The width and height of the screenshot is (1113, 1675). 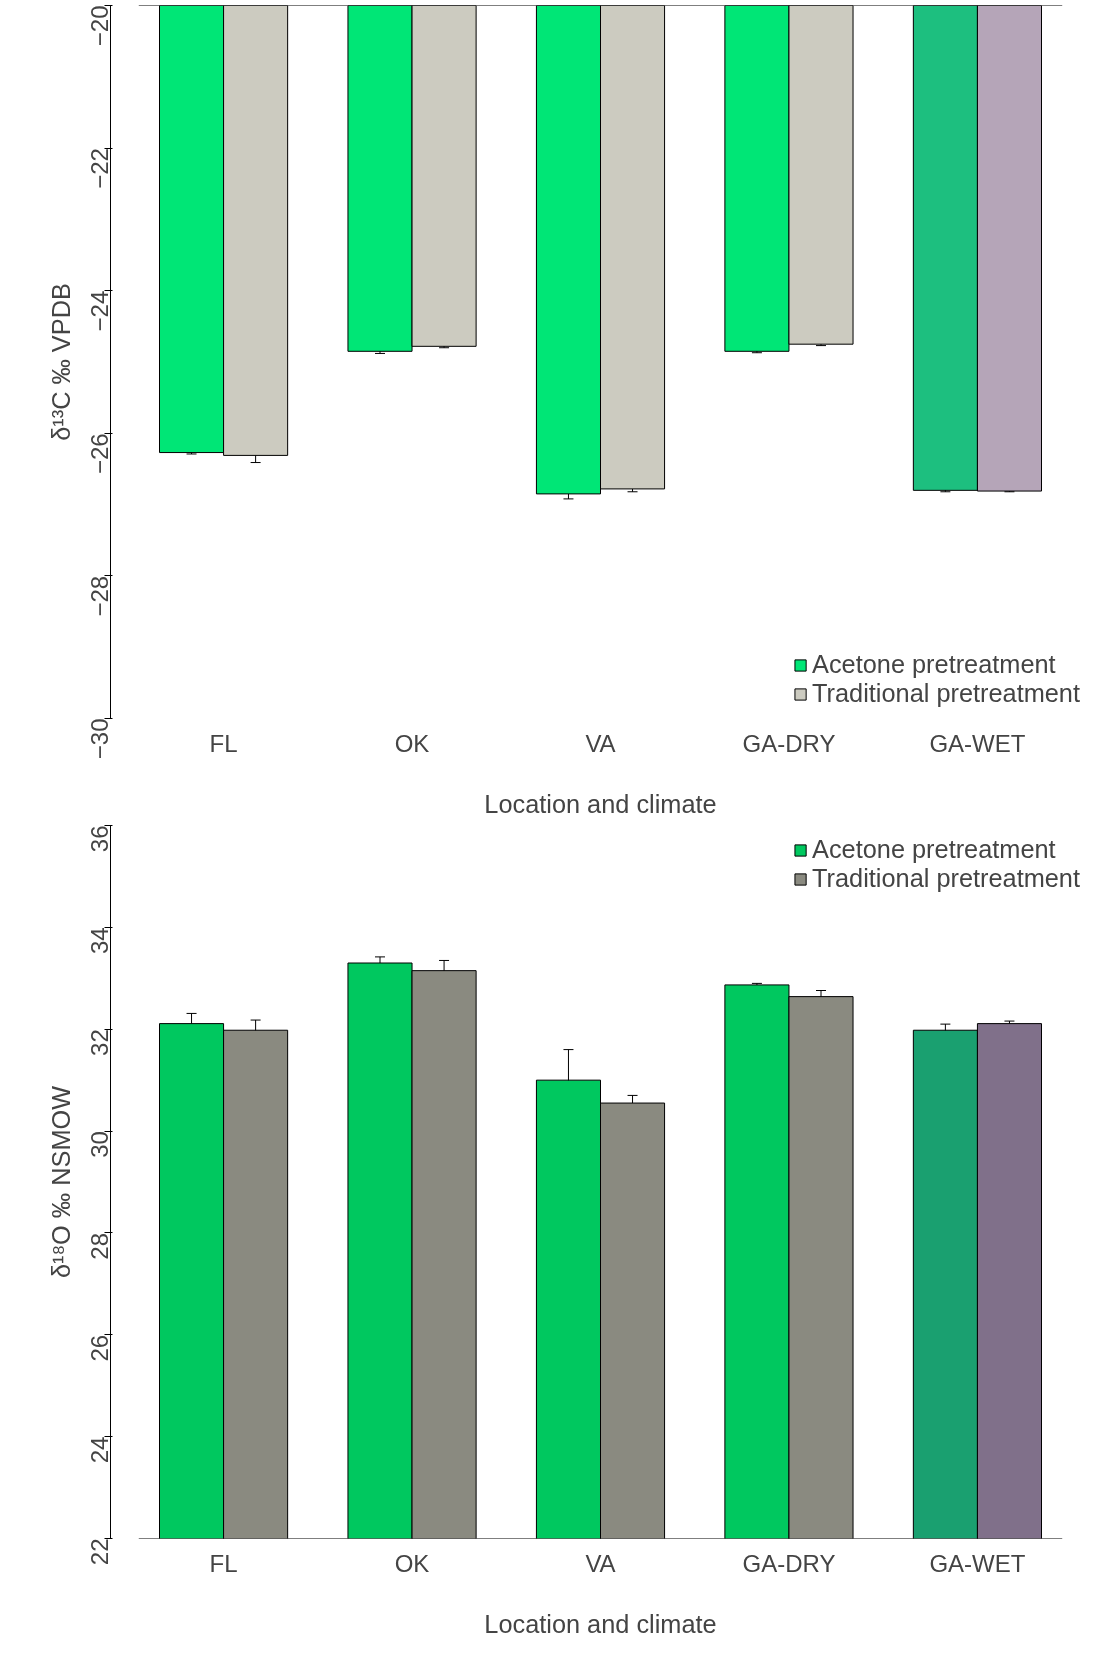 I want to click on y-tick-label: −20, so click(x=99, y=26).